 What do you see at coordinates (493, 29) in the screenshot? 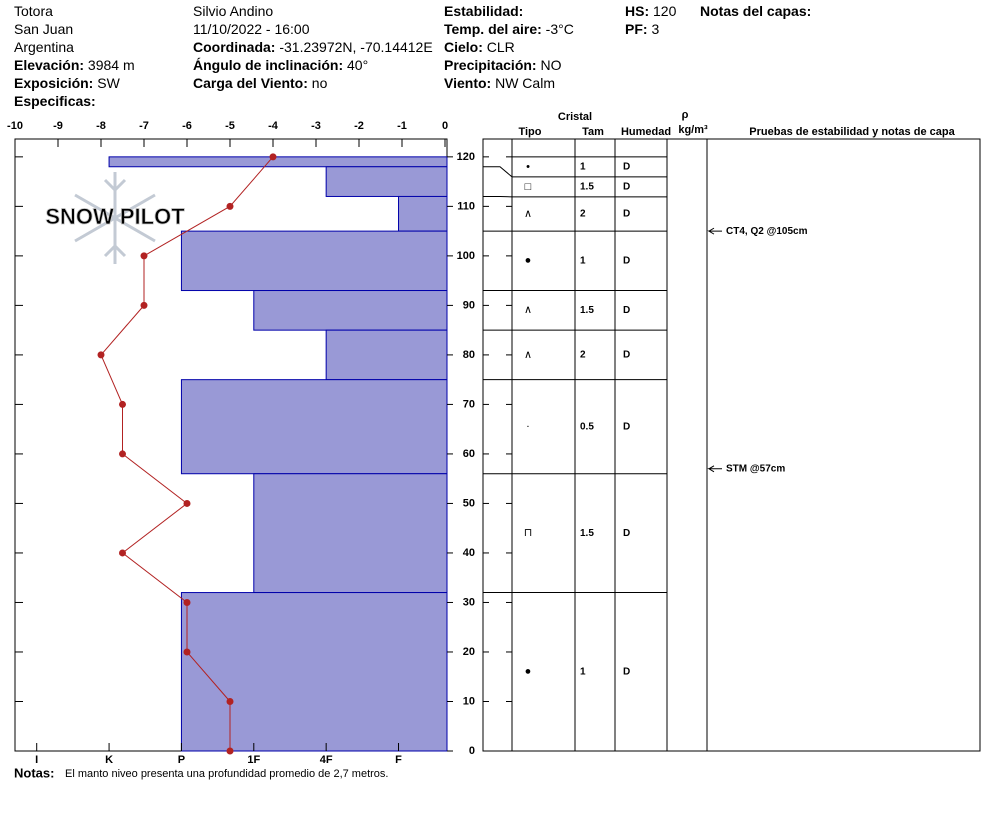
I see `header-label: Temp. del aire:` at bounding box center [493, 29].